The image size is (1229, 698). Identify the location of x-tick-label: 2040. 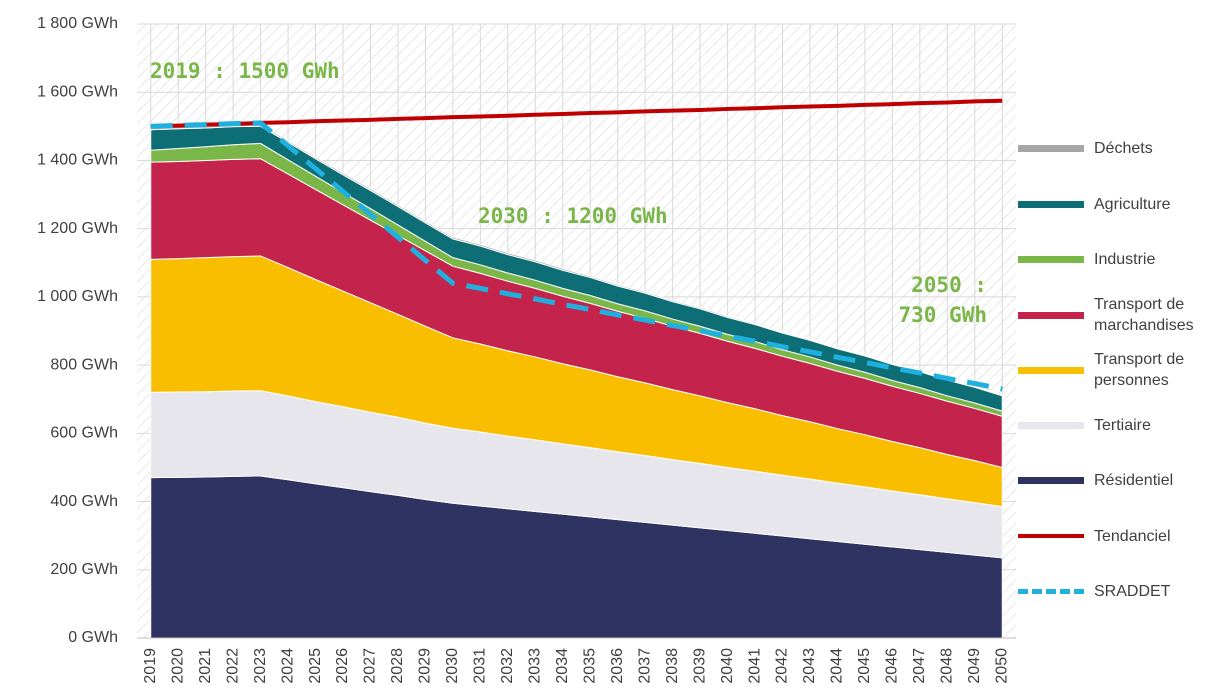
(727, 666).